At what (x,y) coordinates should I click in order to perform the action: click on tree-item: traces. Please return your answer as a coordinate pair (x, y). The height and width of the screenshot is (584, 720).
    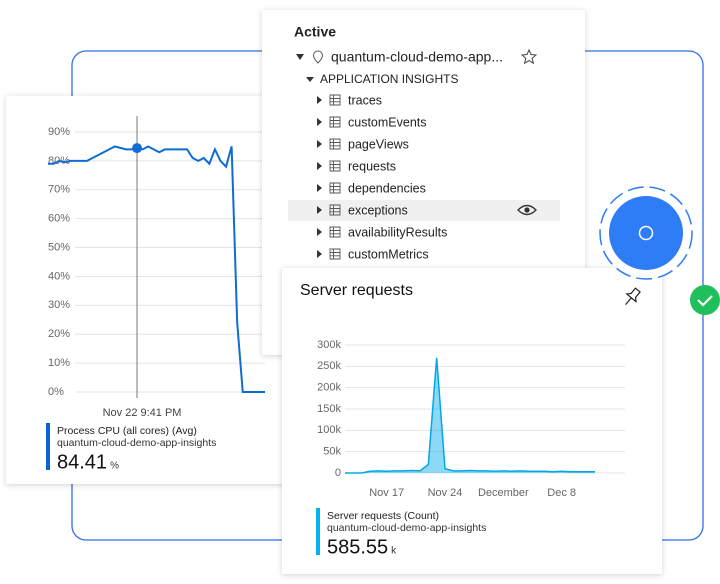
    Looking at the image, I should click on (365, 100).